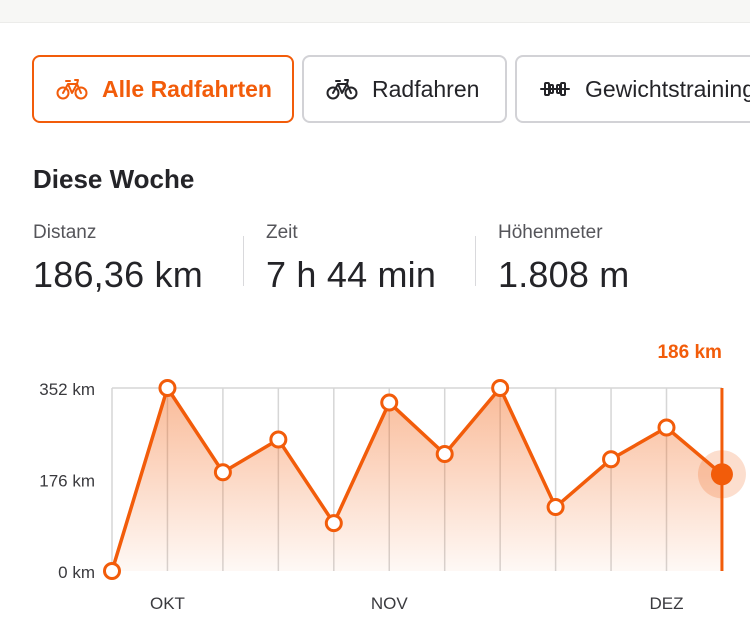  Describe the element at coordinates (351, 274) in the screenshot. I see `stat-value: 7 h 44 min` at that location.